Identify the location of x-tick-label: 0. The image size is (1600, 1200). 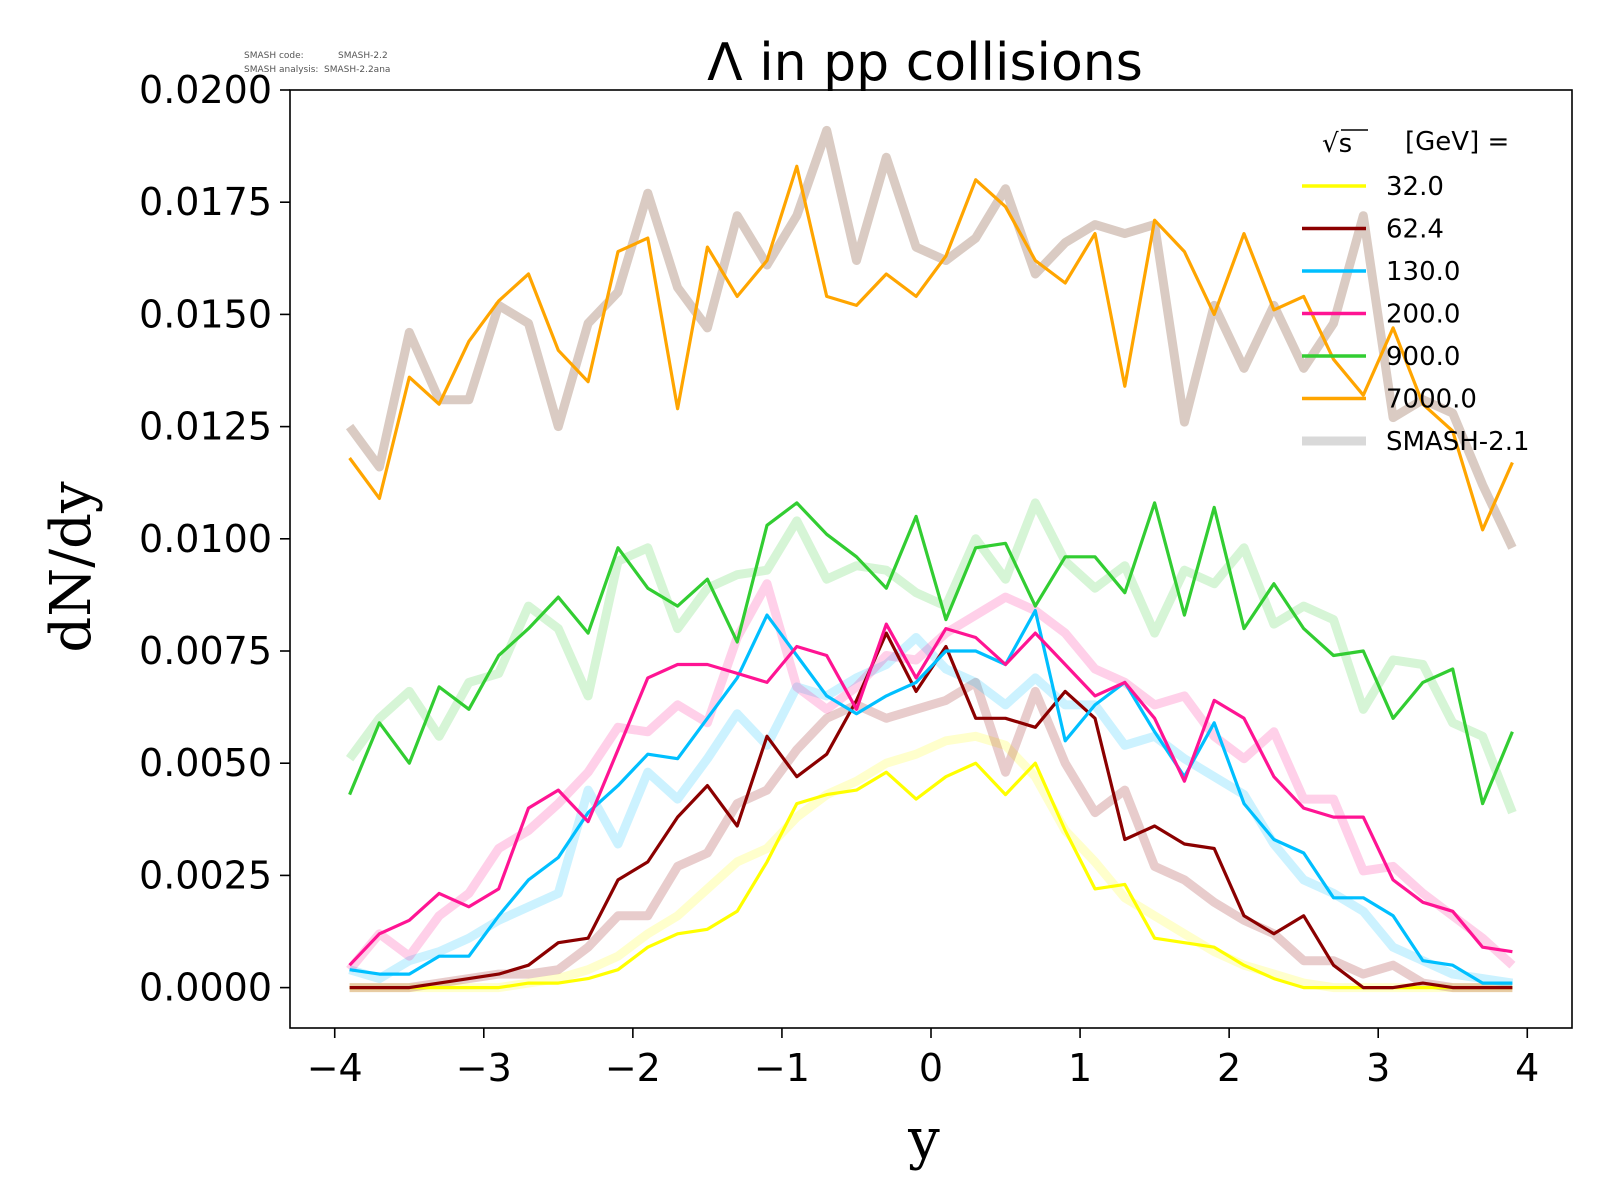
(931, 1068).